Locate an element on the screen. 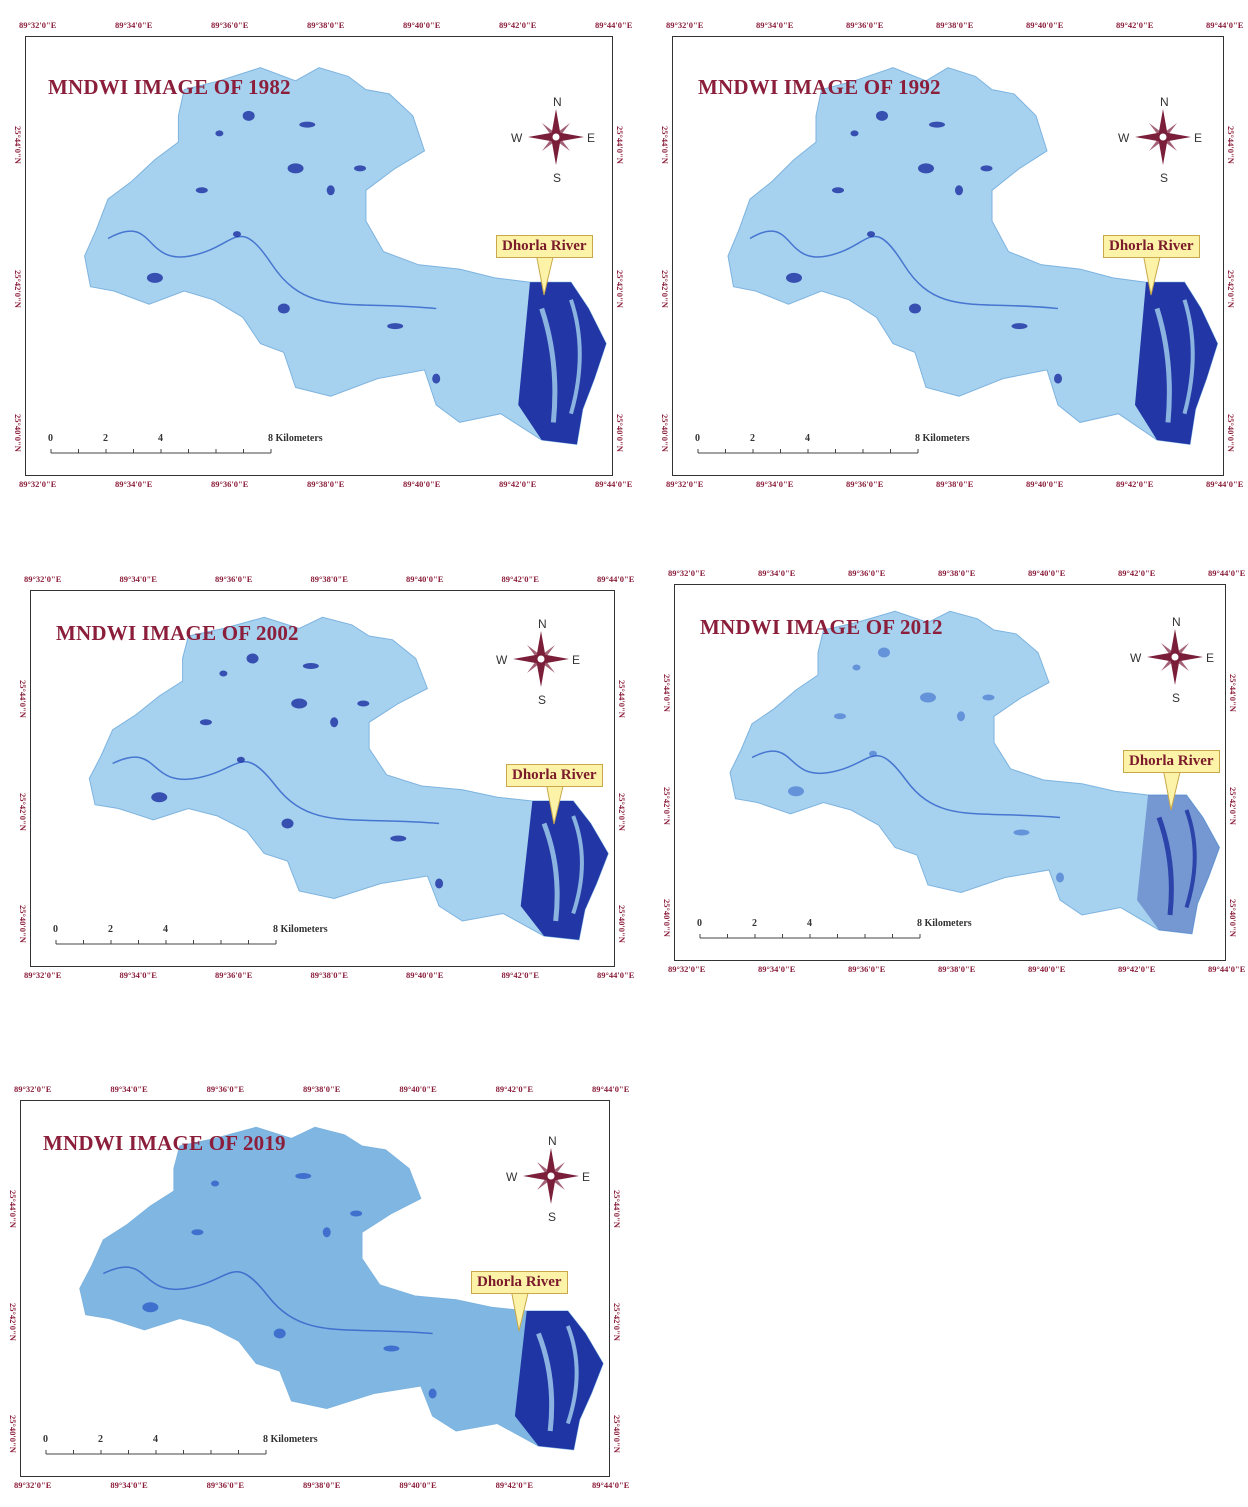 The height and width of the screenshot is (1507, 1248). bottom-longitude-tick: 89°38'0"E is located at coordinates (326, 484).